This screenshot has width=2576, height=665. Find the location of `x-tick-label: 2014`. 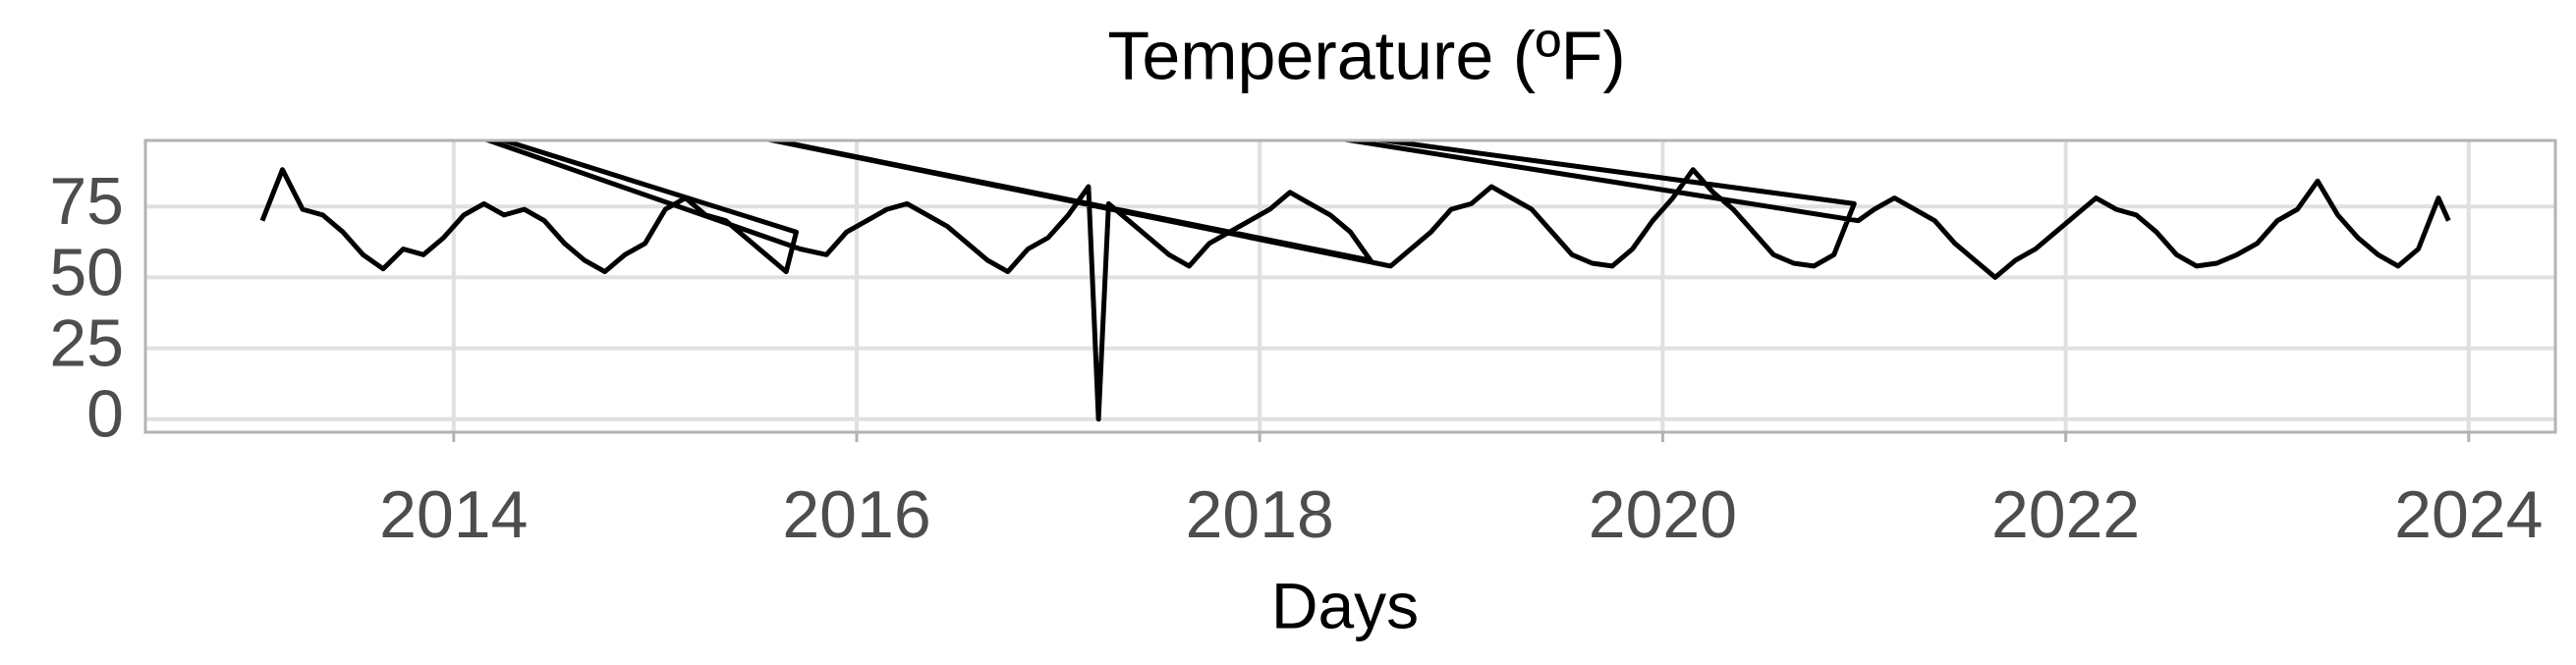

x-tick-label: 2014 is located at coordinates (453, 515).